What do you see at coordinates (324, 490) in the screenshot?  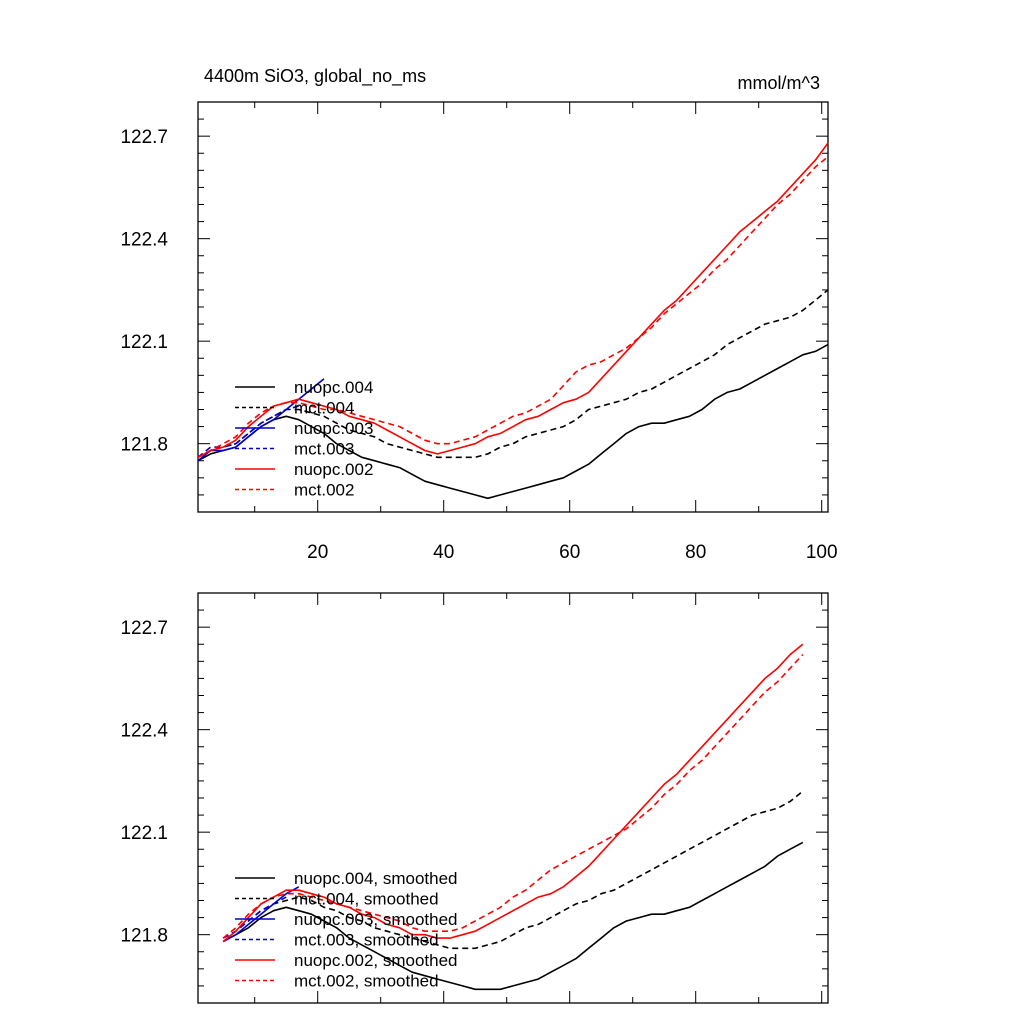 I see `legend-label: mct.002` at bounding box center [324, 490].